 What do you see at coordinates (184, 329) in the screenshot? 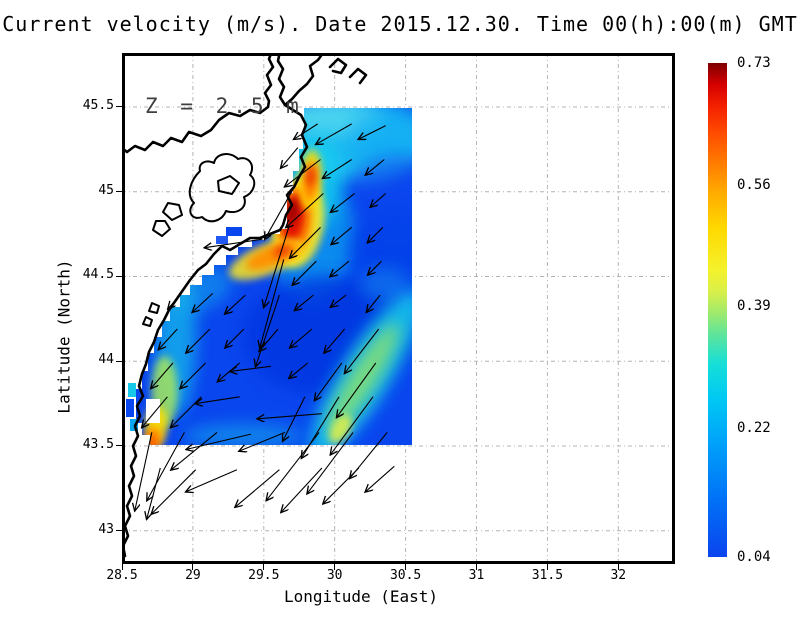
I see `field-step-cells` at bounding box center [184, 329].